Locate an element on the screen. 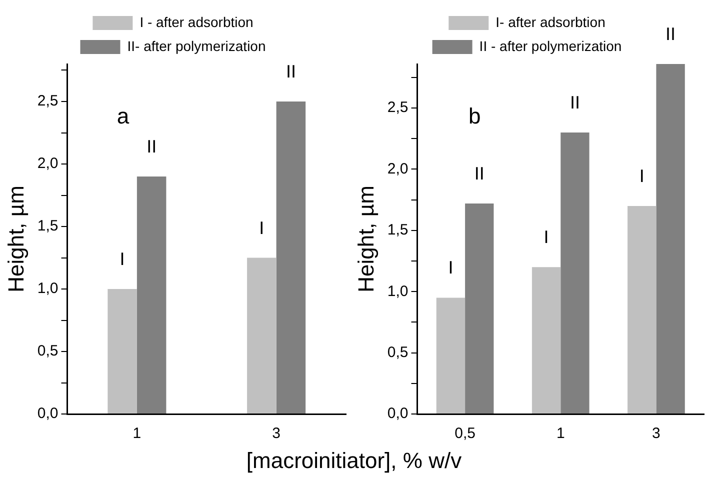 The height and width of the screenshot is (480, 708). legend-label: II - after polymerization is located at coordinates (550, 46).